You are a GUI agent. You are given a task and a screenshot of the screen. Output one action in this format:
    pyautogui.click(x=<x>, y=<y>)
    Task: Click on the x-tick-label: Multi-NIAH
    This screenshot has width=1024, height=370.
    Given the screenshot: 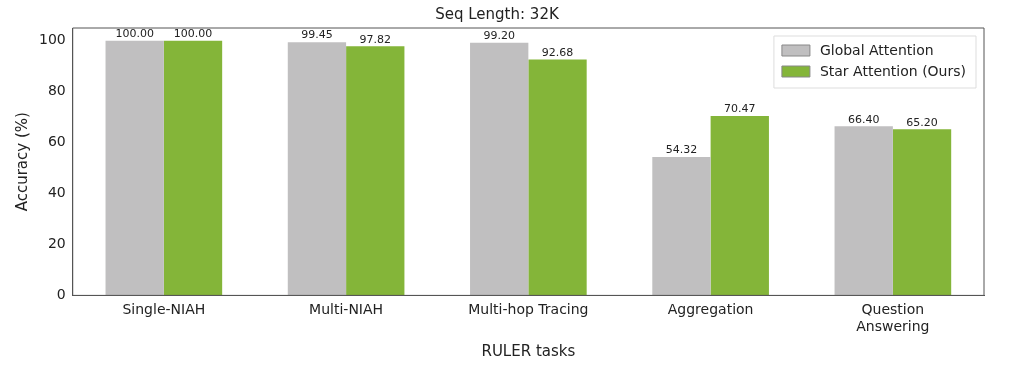 What is the action you would take?
    pyautogui.click(x=346, y=309)
    